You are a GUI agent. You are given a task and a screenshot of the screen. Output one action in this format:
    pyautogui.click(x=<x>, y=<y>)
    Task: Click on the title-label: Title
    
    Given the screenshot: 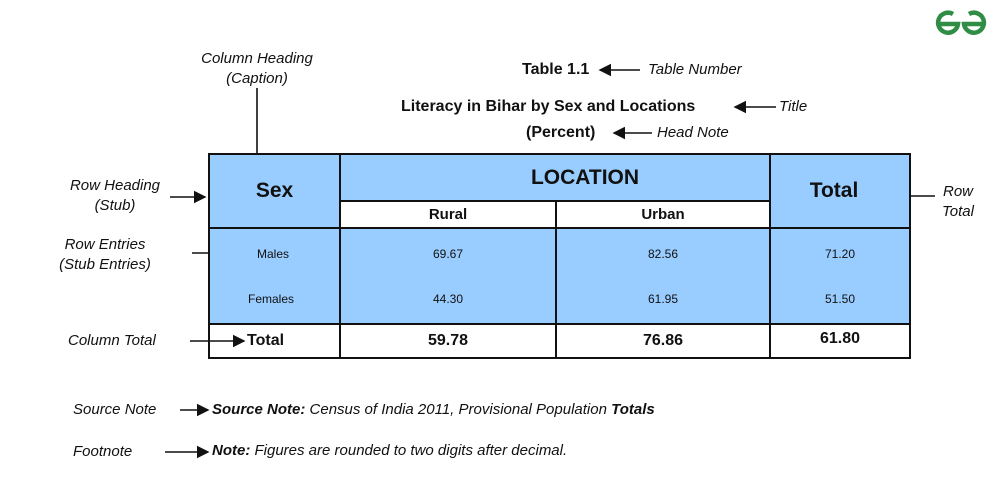 What is the action you would take?
    pyautogui.click(x=793, y=106)
    